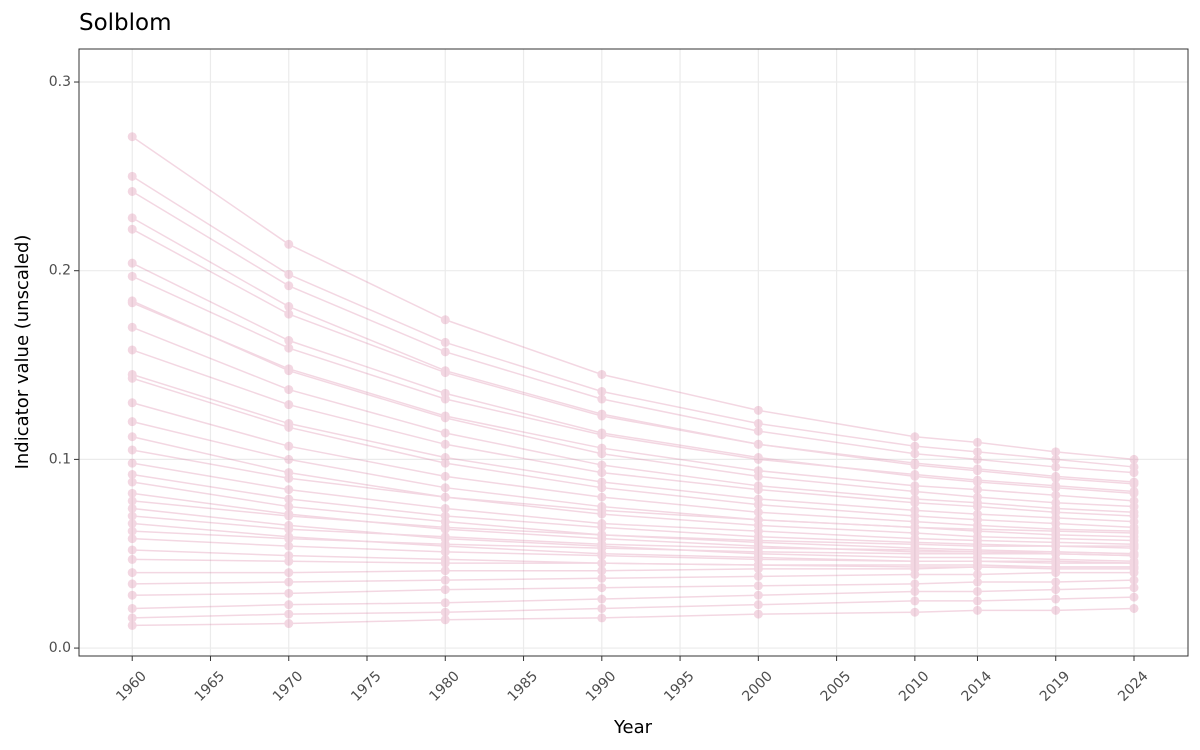 This screenshot has width=1200, height=750. I want to click on x-tick-label: 1965, so click(210, 686).